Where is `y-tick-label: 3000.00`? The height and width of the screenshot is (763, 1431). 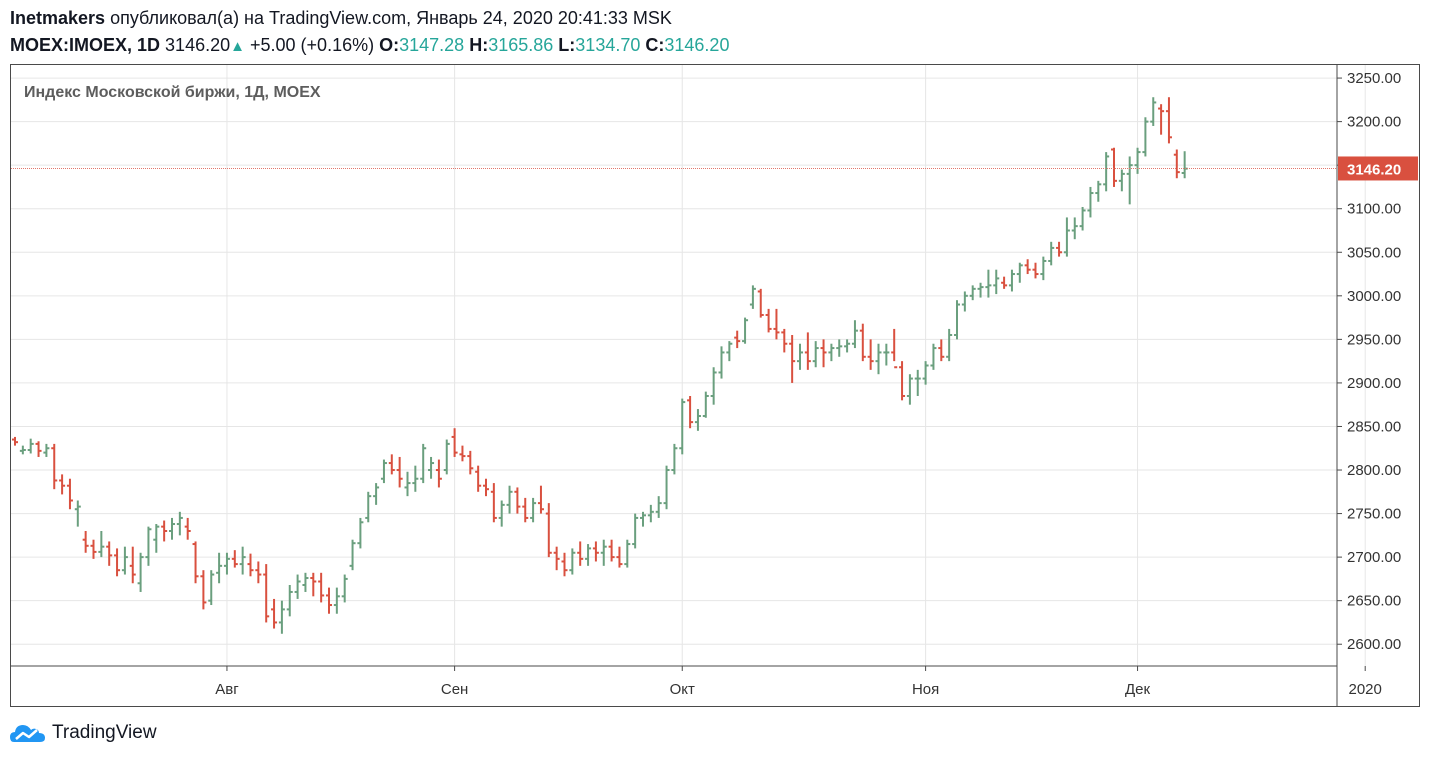
y-tick-label: 3000.00 is located at coordinates (1374, 296).